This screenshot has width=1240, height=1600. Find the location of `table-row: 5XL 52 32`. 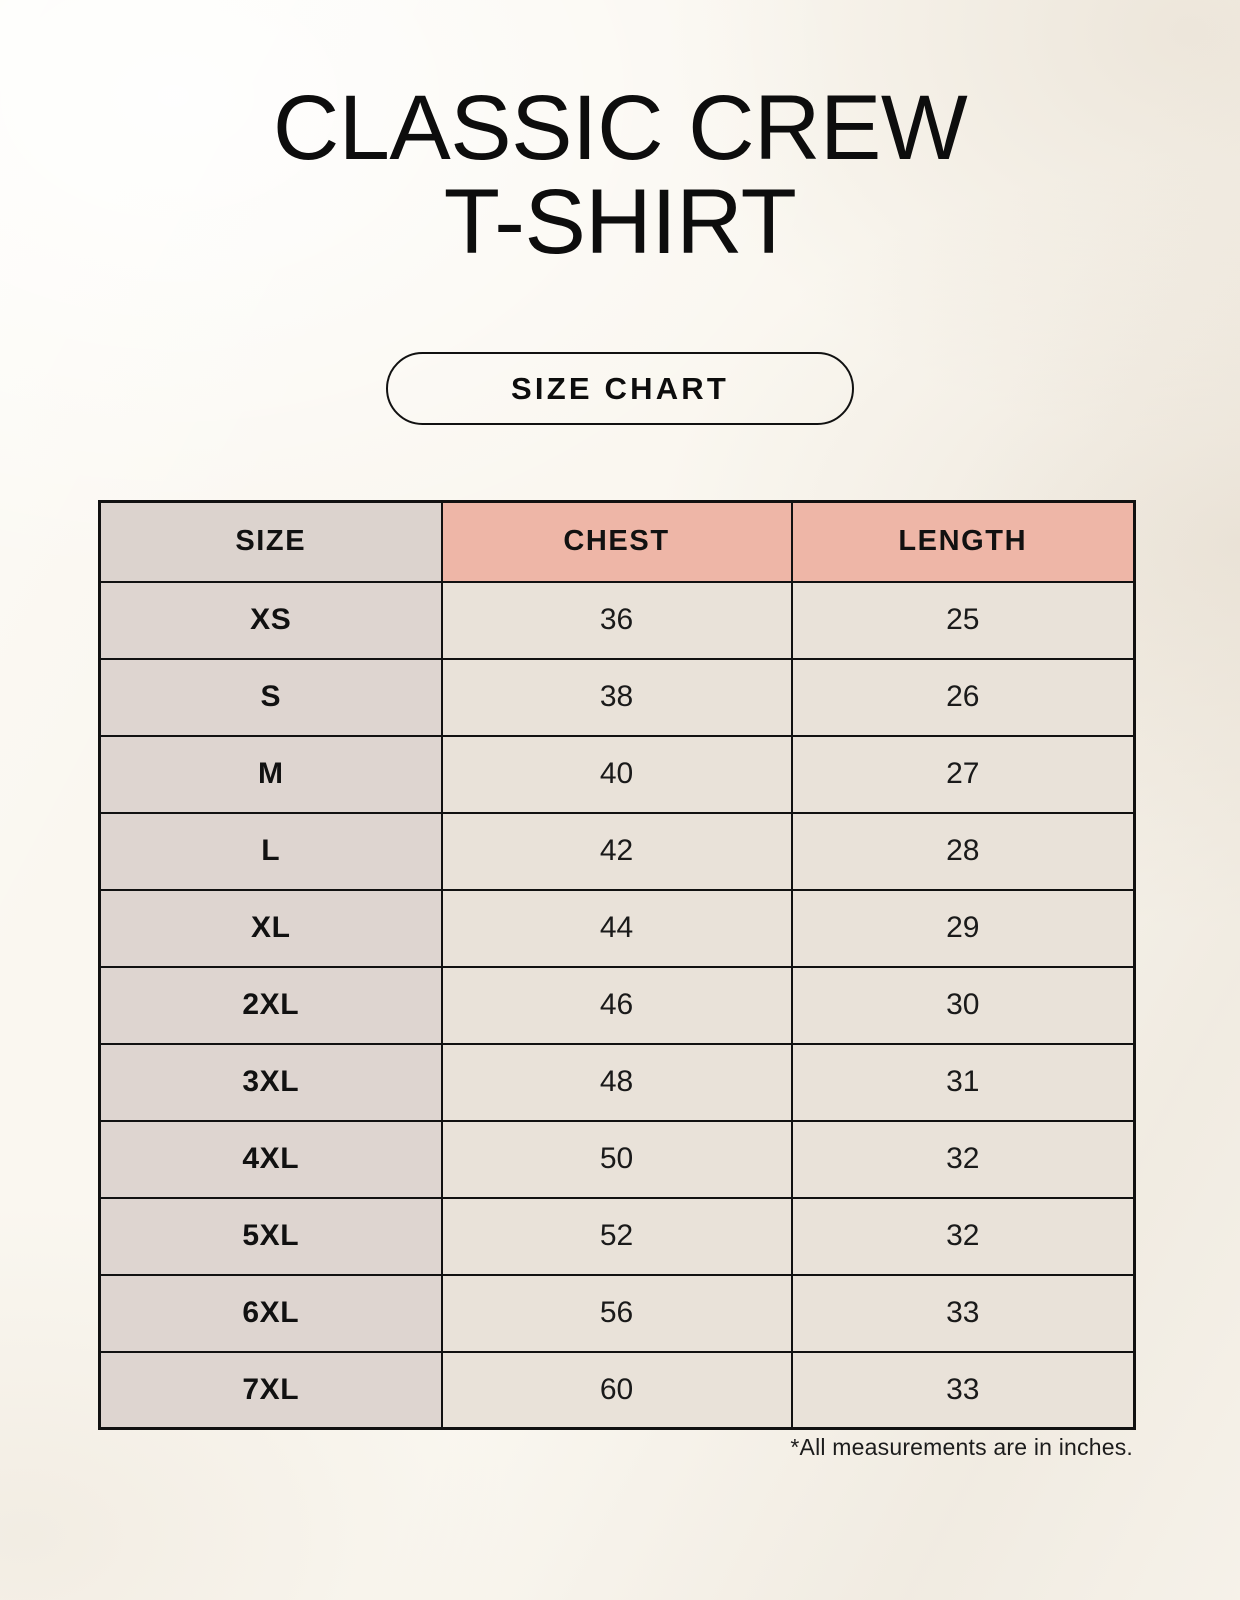

table-row: 5XL 52 32 is located at coordinates (617, 1236).